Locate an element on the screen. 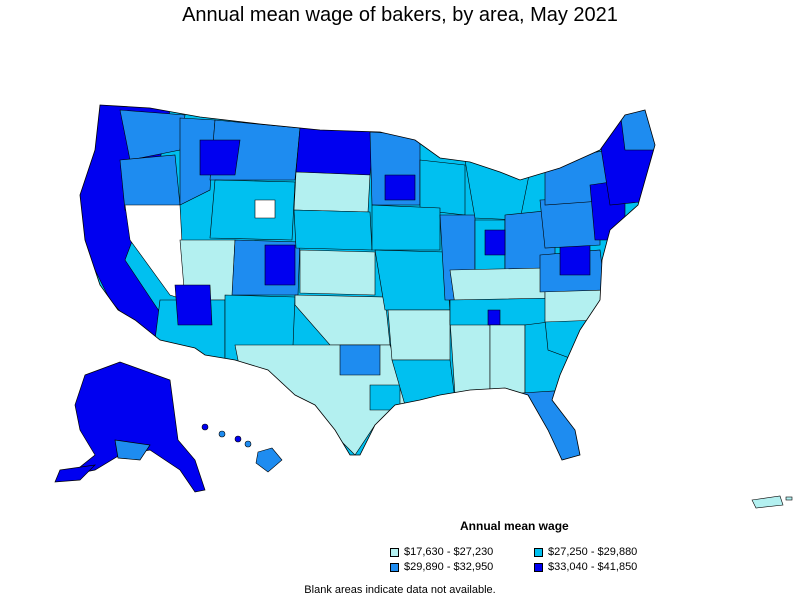  region-wisconsin is located at coordinates (442, 187).